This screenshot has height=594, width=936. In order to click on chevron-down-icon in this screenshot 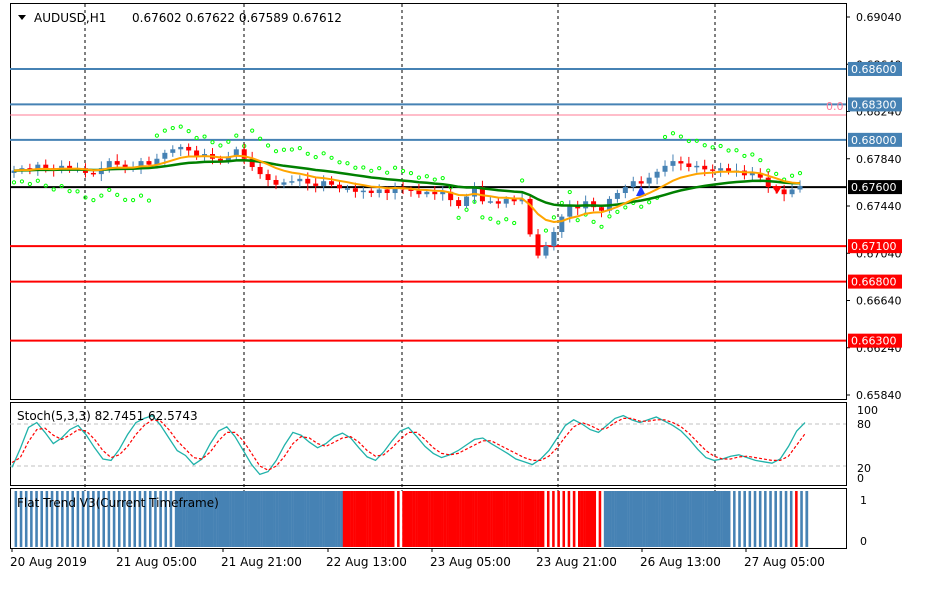, I will do `click(22, 17)`.